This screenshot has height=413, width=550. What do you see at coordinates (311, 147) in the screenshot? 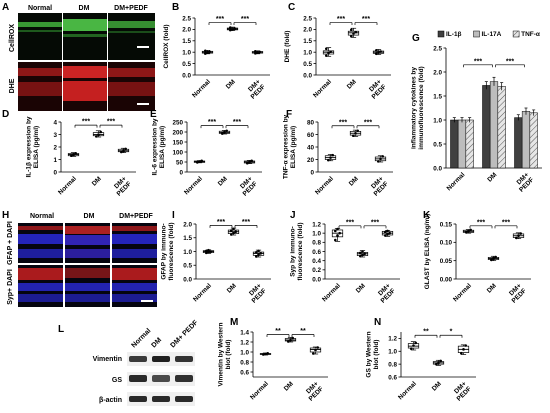
I see `y-tick-label: 40` at bounding box center [311, 147].